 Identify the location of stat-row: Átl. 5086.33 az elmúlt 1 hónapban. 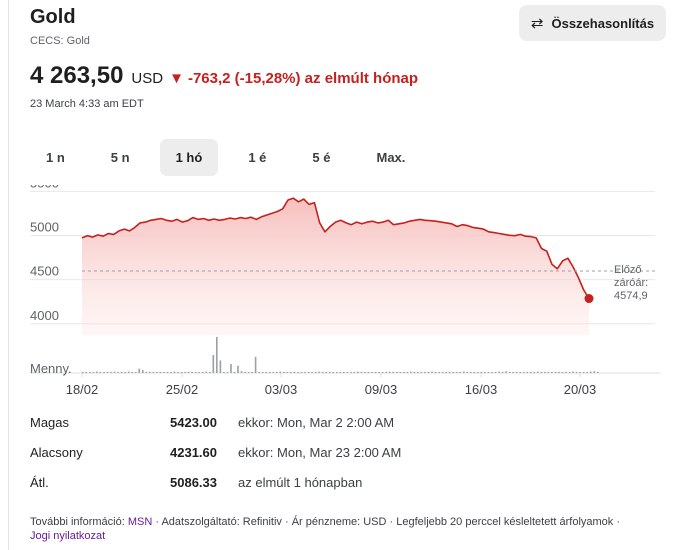
(340, 488).